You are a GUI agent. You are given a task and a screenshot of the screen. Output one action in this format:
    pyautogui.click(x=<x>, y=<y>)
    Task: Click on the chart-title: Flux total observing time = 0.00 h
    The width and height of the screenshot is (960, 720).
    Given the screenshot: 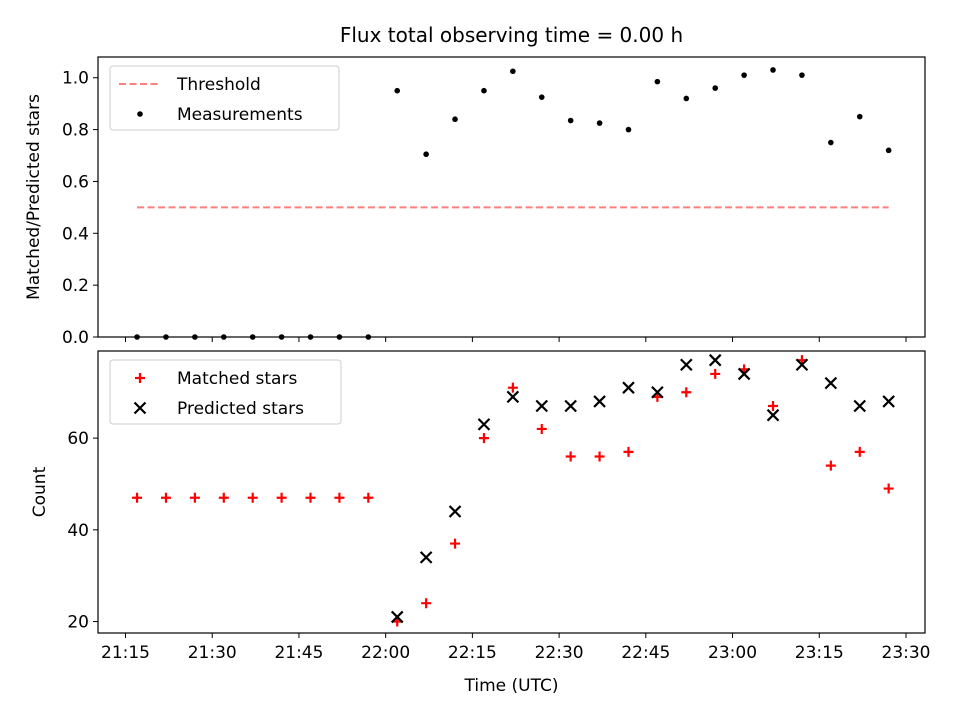 What is the action you would take?
    pyautogui.click(x=511, y=35)
    